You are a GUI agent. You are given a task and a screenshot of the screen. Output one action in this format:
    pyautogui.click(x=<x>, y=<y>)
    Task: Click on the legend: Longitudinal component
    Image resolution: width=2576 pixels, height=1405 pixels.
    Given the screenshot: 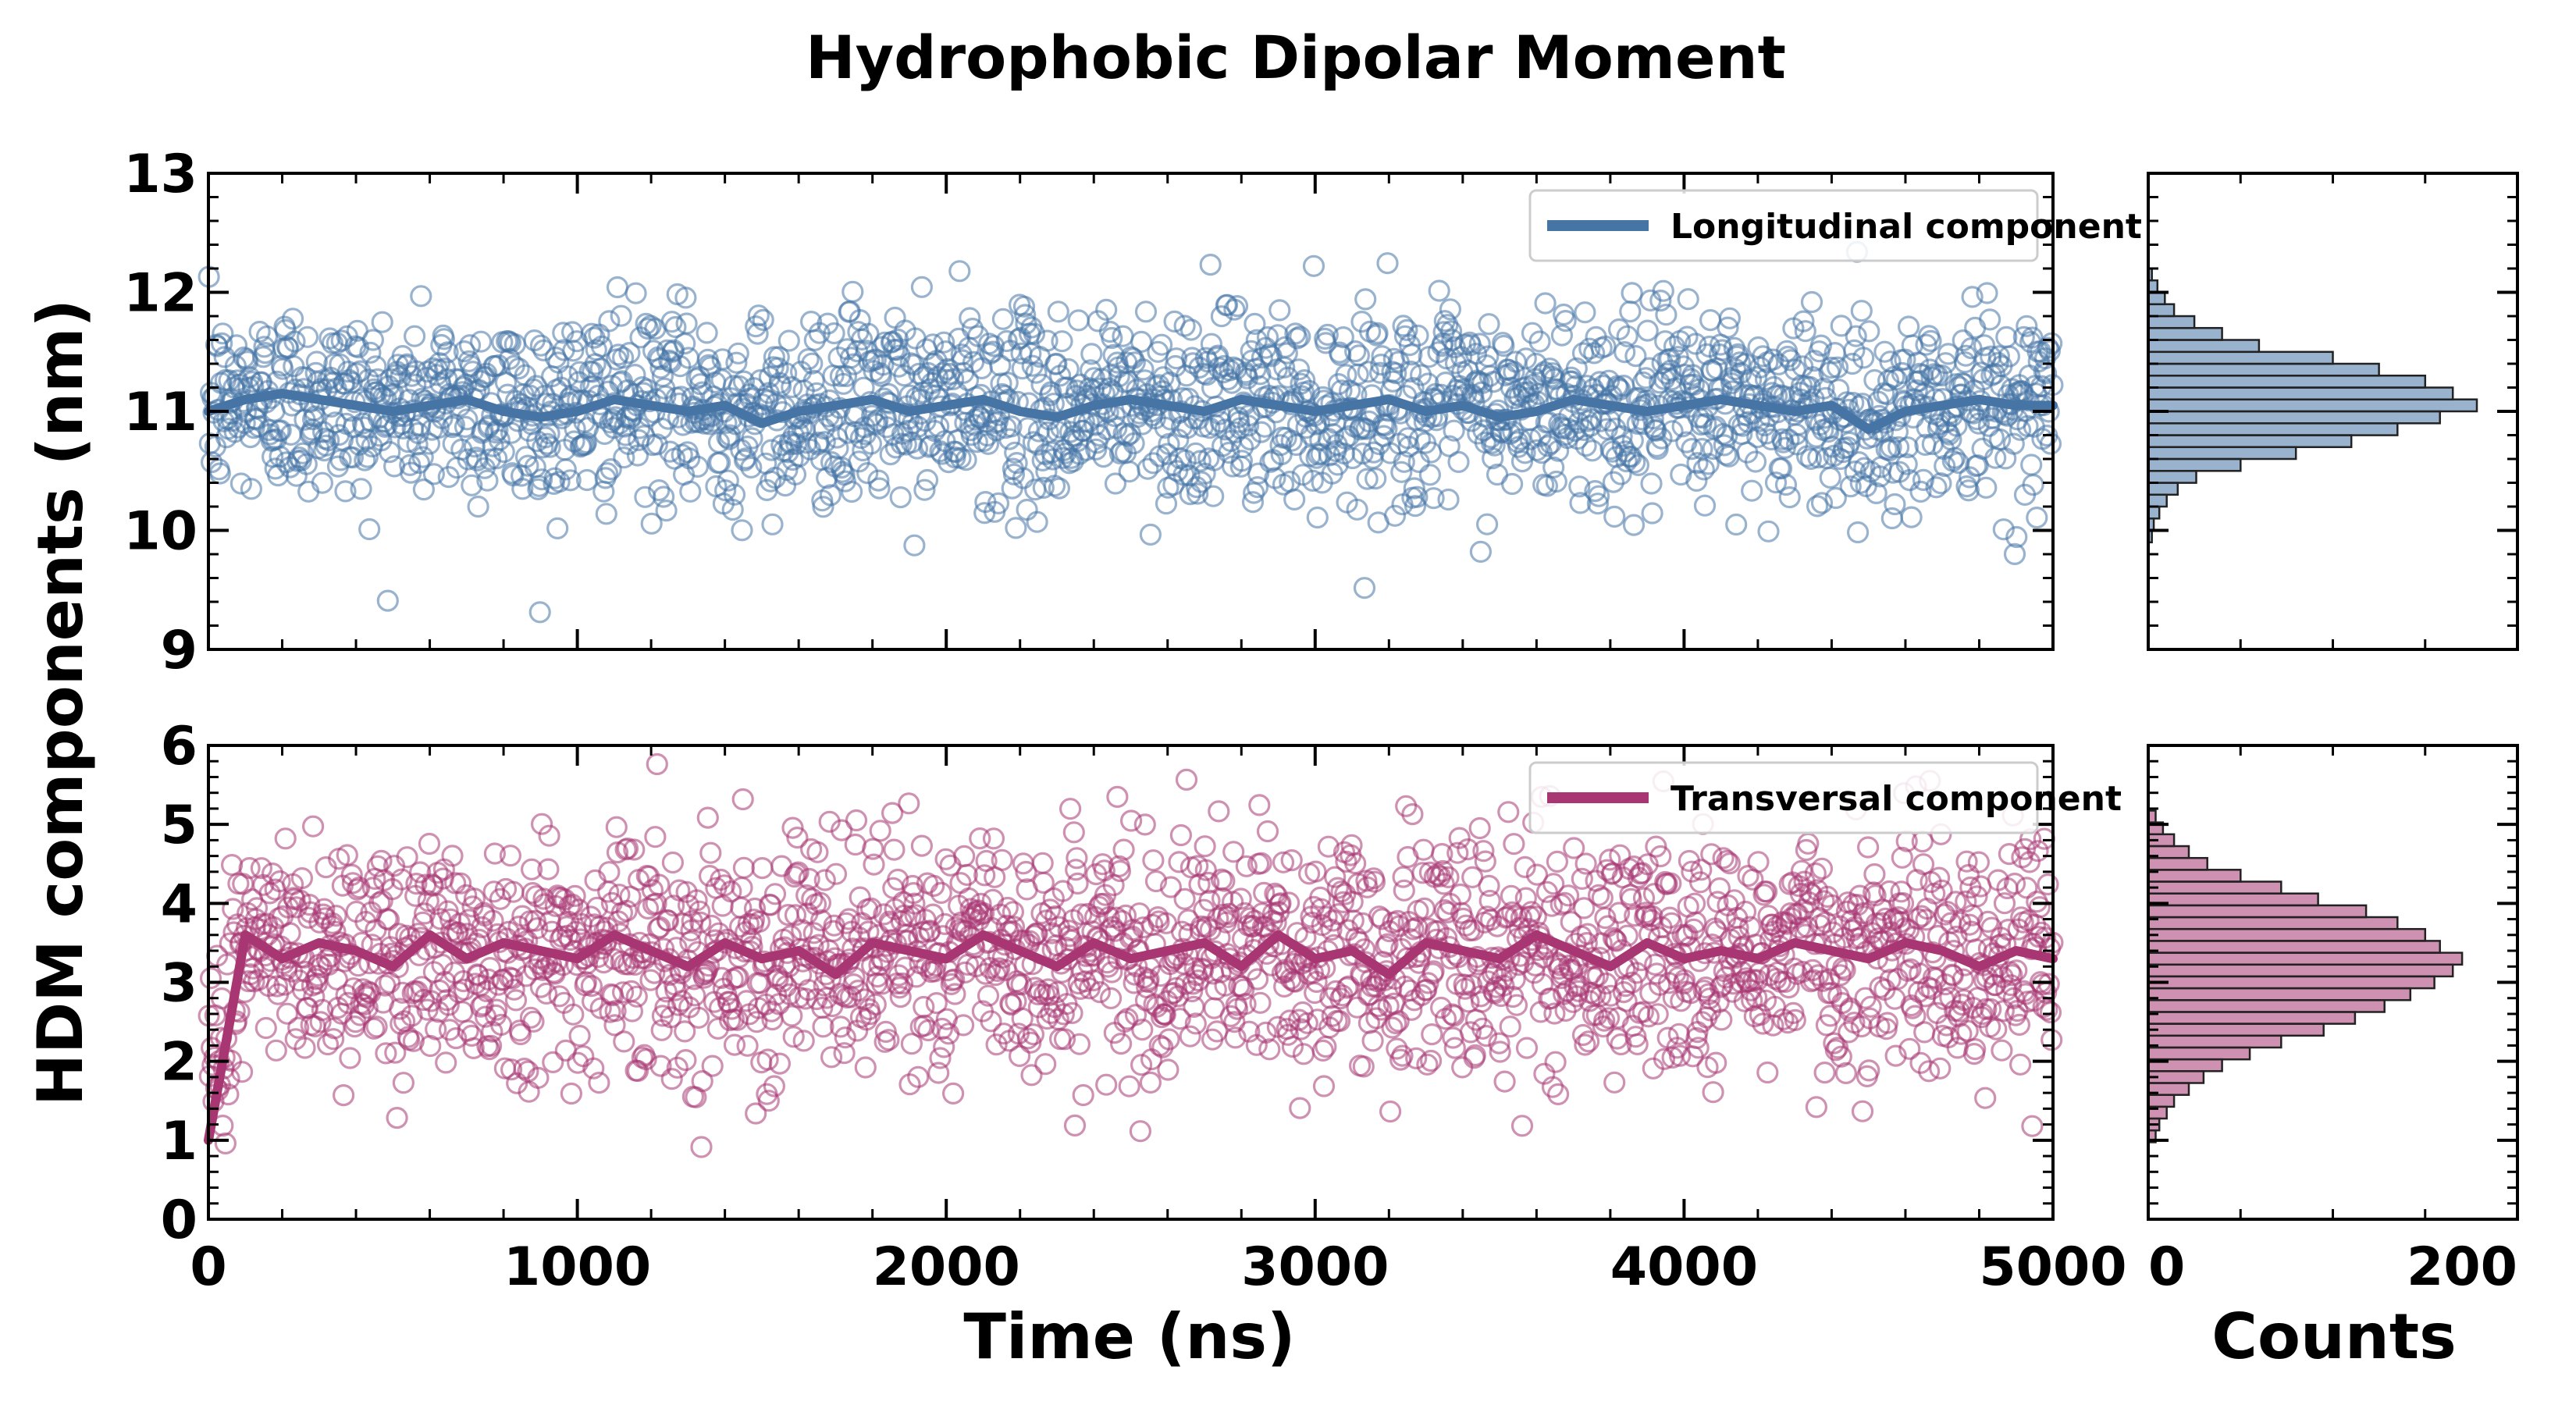 What is the action you would take?
    pyautogui.click(x=1835, y=225)
    